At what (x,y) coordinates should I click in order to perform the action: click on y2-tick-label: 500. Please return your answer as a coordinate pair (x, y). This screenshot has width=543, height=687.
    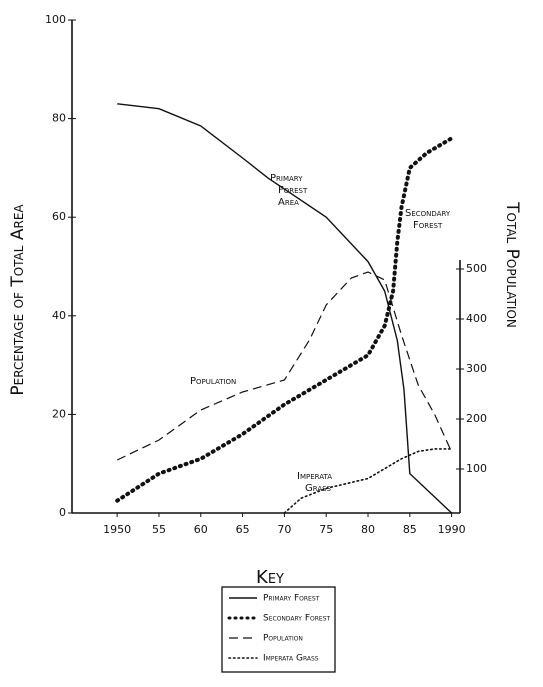
    Looking at the image, I should click on (476, 268).